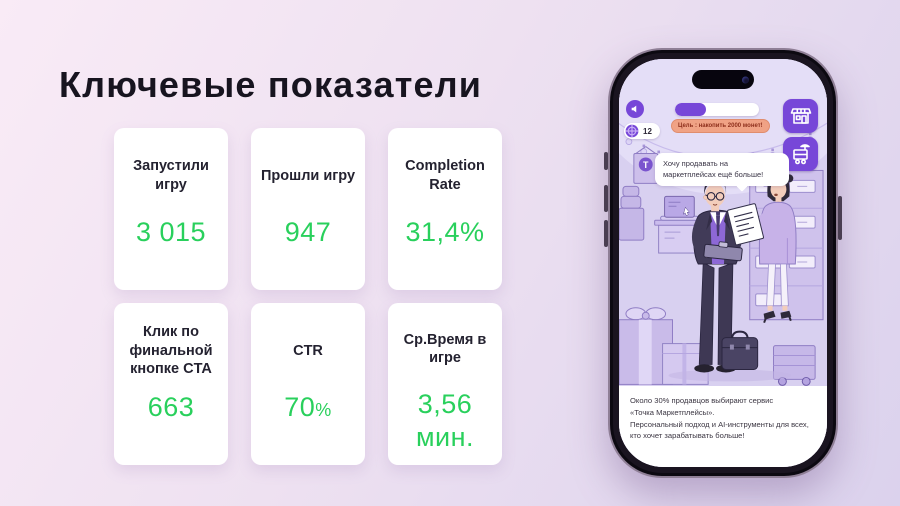 The image size is (900, 506). What do you see at coordinates (323, 410) in the screenshot?
I see `metric-suffix: %` at bounding box center [323, 410].